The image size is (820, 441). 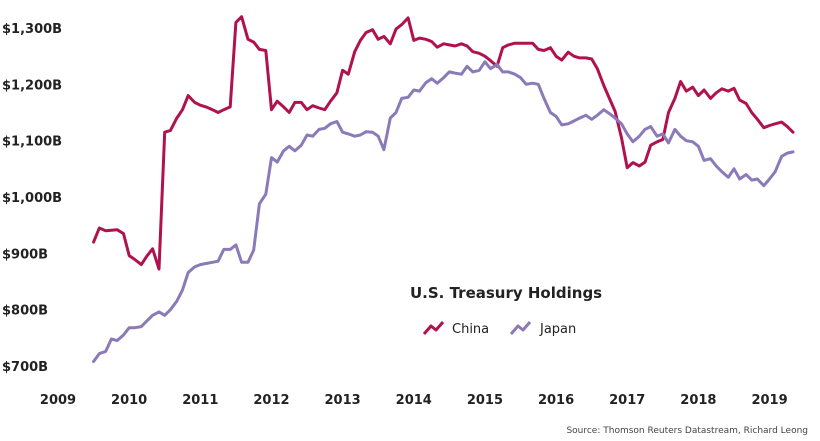 What do you see at coordinates (627, 400) in the screenshot?
I see `x-tick-label: 2017` at bounding box center [627, 400].